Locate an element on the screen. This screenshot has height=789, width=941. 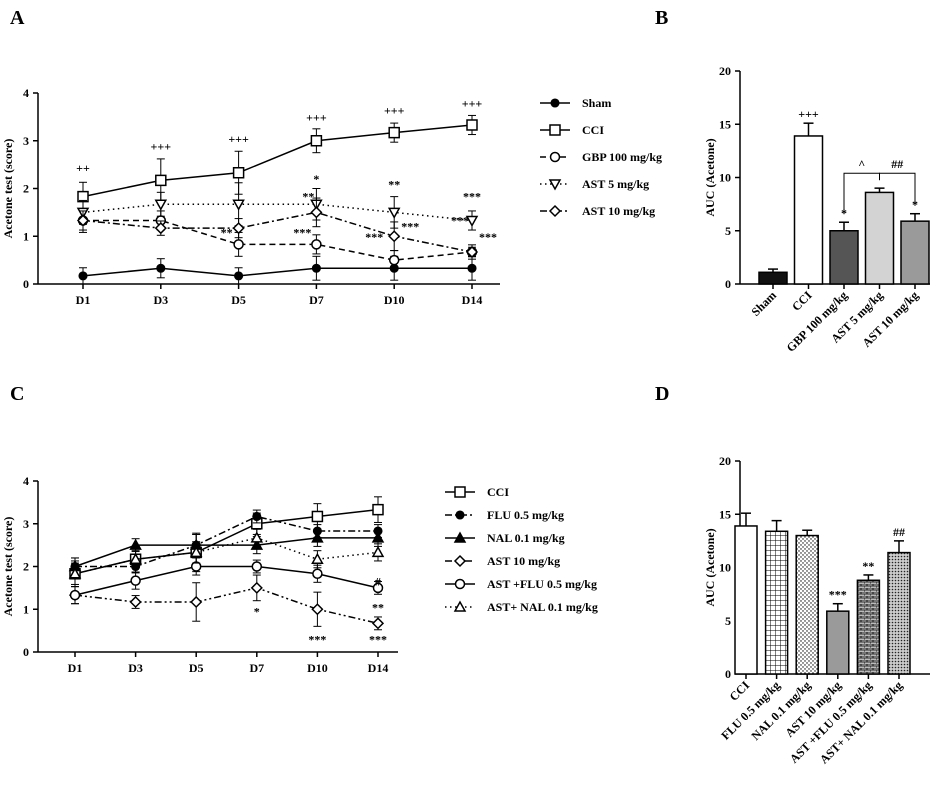
panel-label-a: A is located at coordinates (17, 18).